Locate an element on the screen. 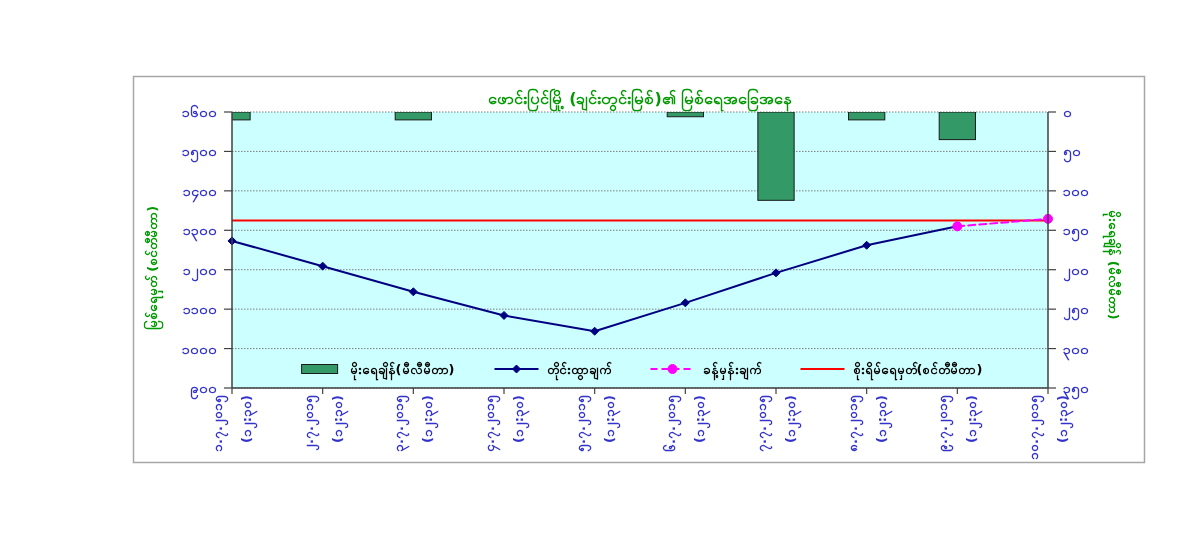 The width and height of the screenshot is (1200, 543). x-tick-label: ၃.၇.၂၀၁၅ (၁၂:၃၀) is located at coordinates (415, 423).